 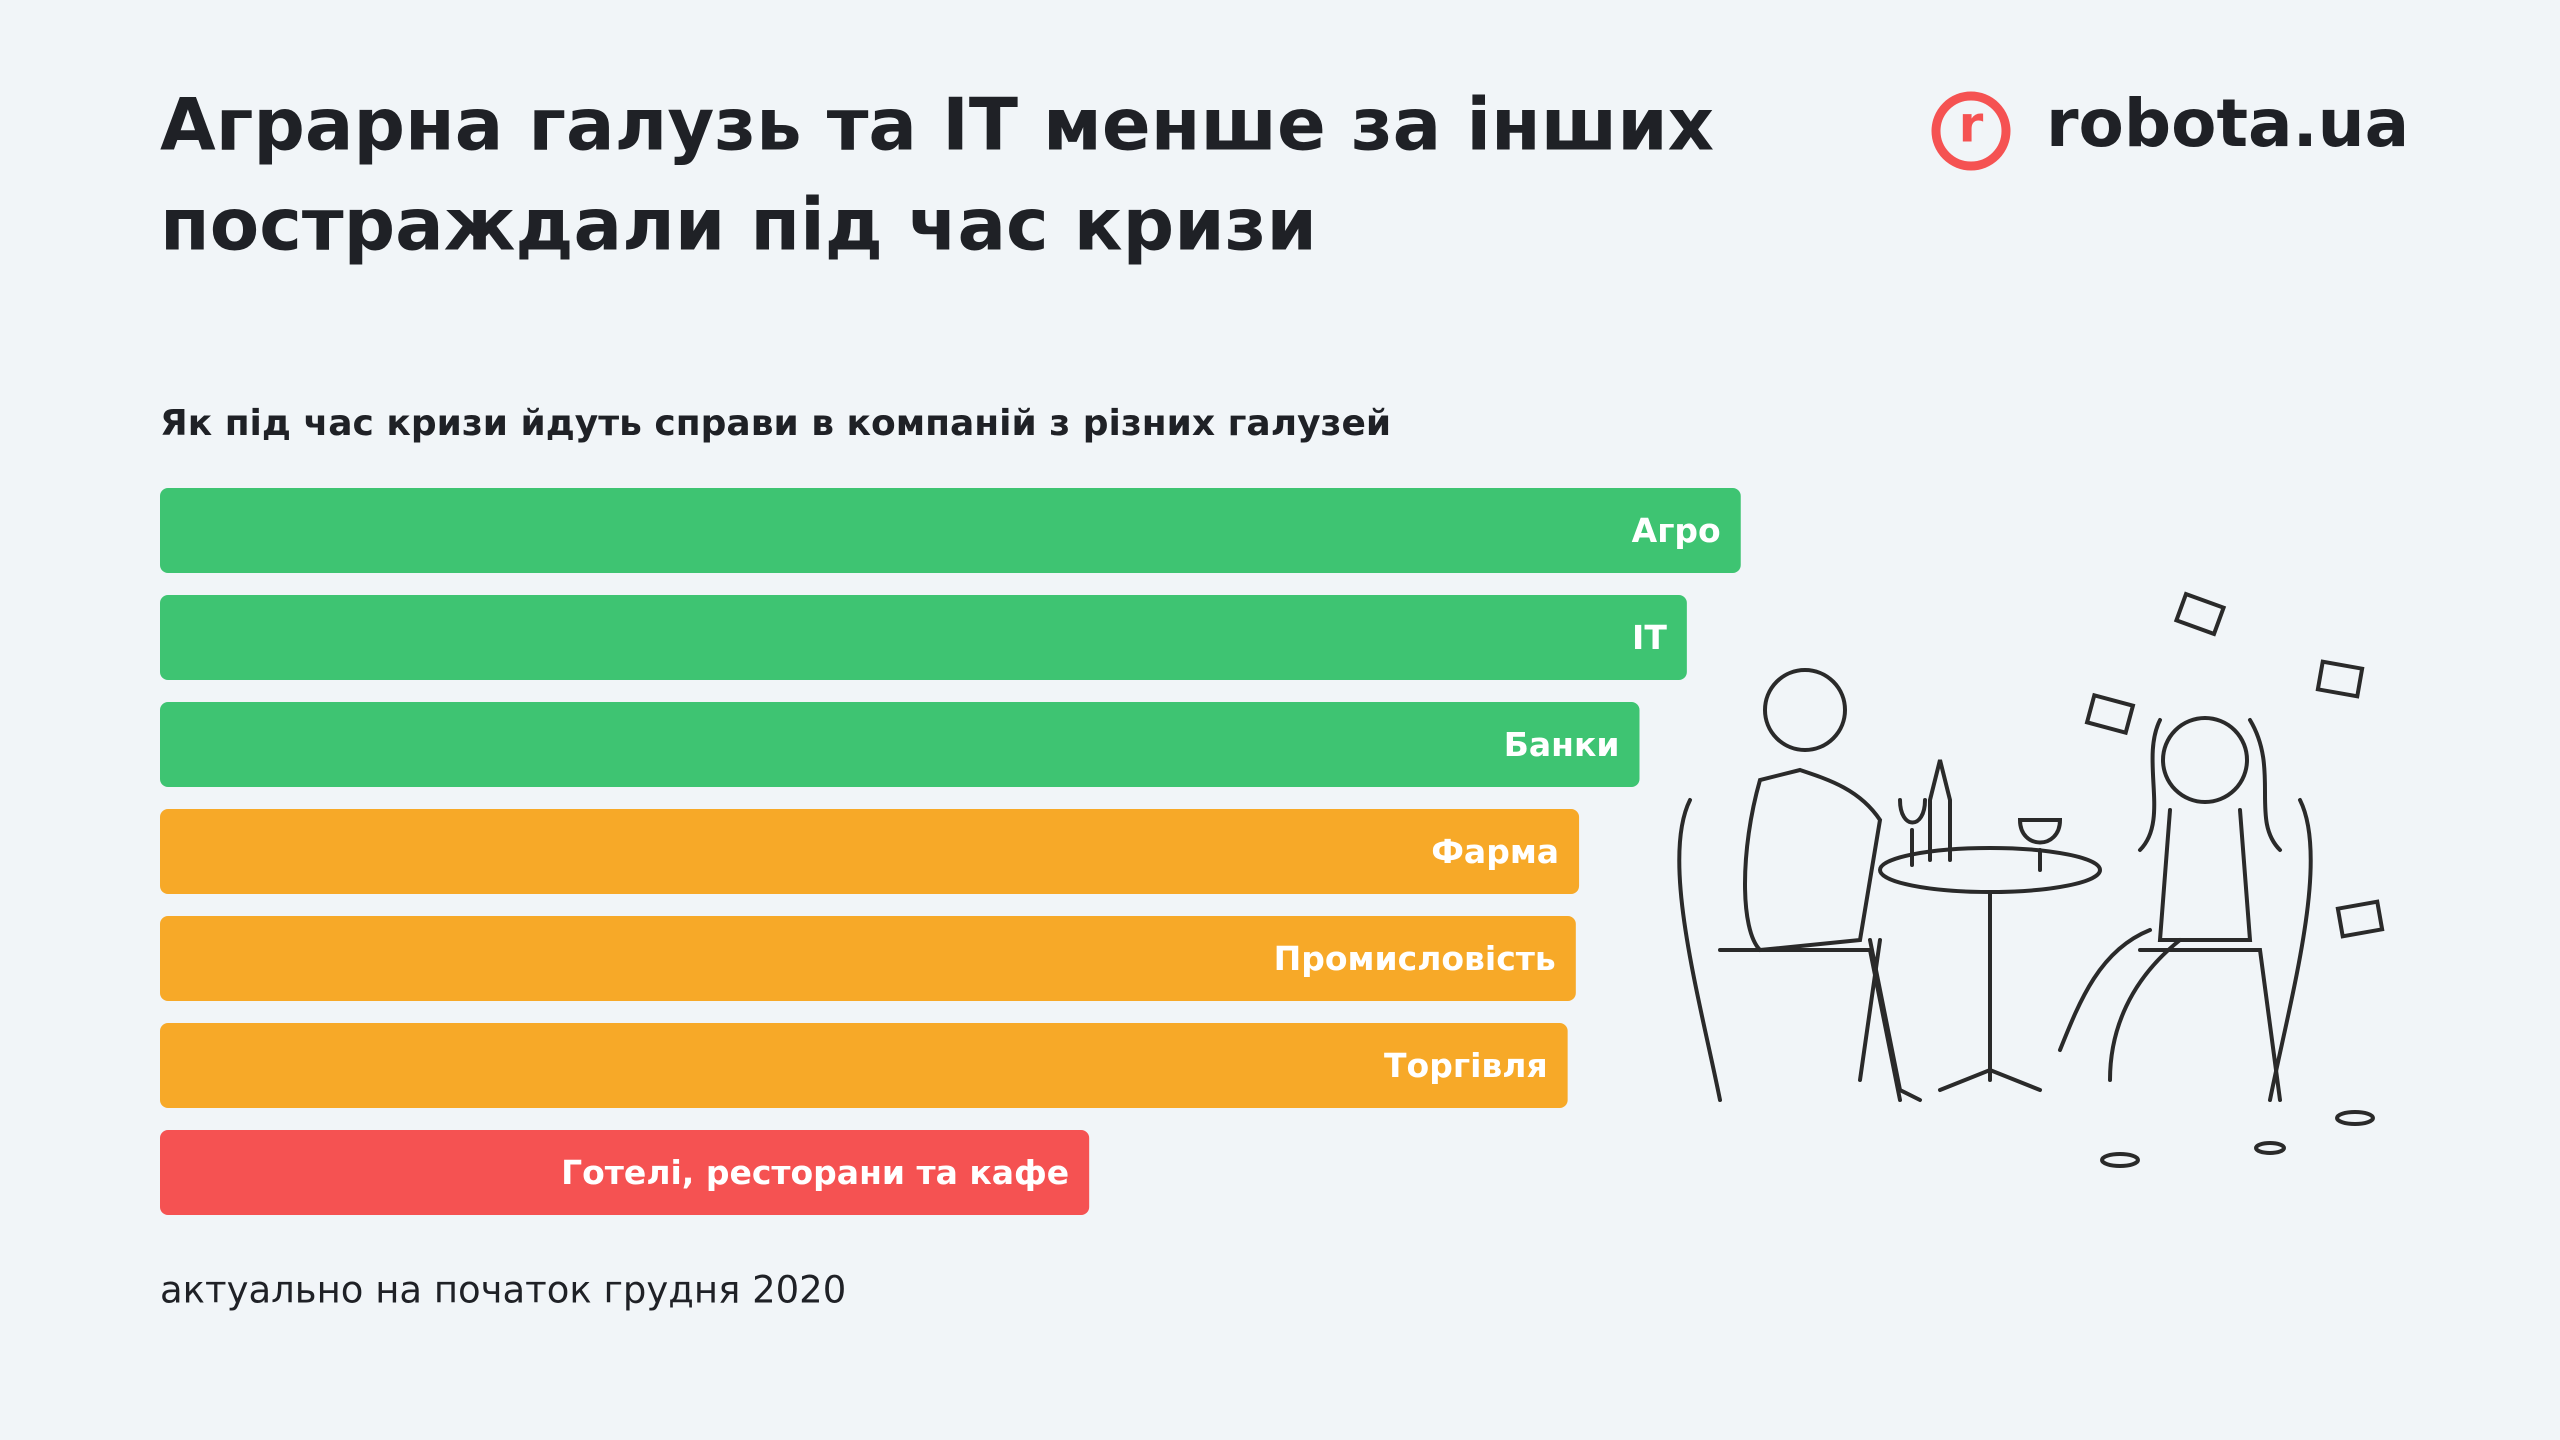 What do you see at coordinates (1971, 125) in the screenshot?
I see `logo-mark: r` at bounding box center [1971, 125].